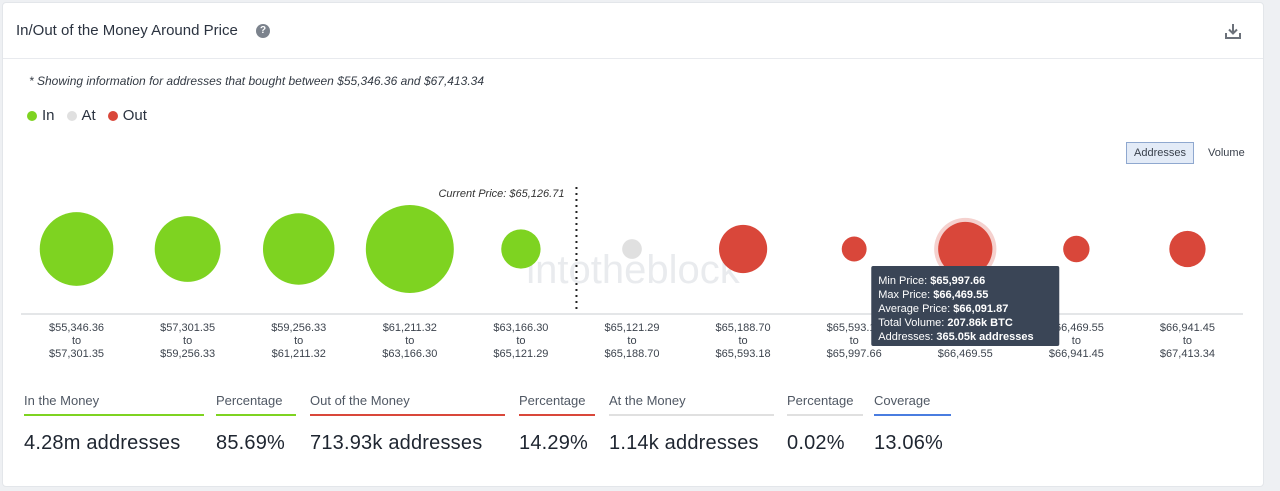 Image resolution: width=1280 pixels, height=491 pixels. I want to click on tooltip-row-label: Min Price:, so click(904, 281).